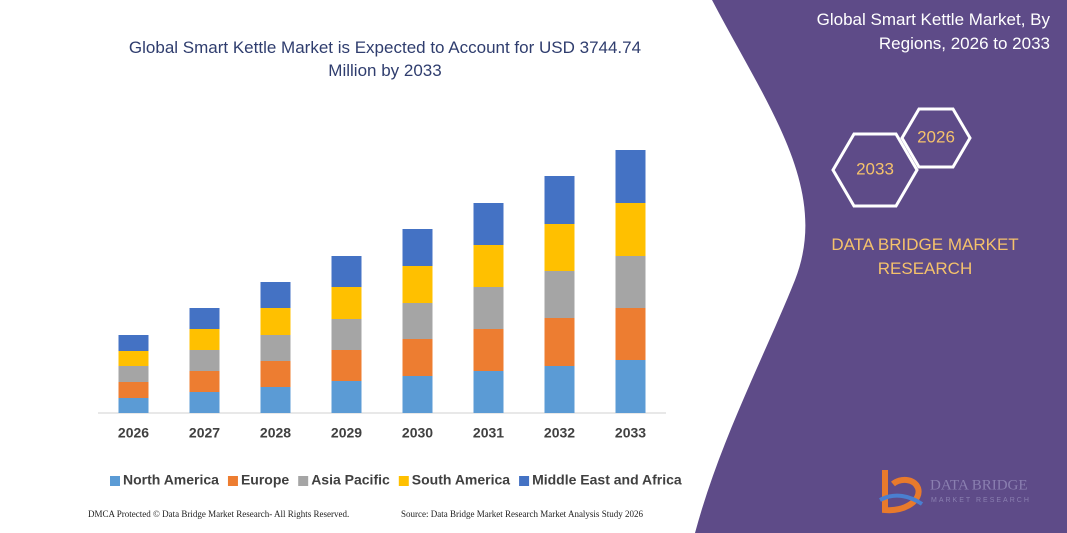 The width and height of the screenshot is (1067, 533). I want to click on legend-label: Europe, so click(265, 480).